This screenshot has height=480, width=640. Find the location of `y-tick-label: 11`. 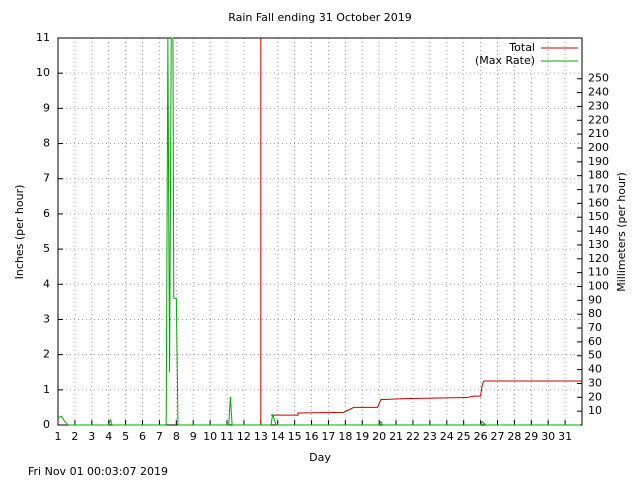

y-tick-label: 11 is located at coordinates (43, 37).